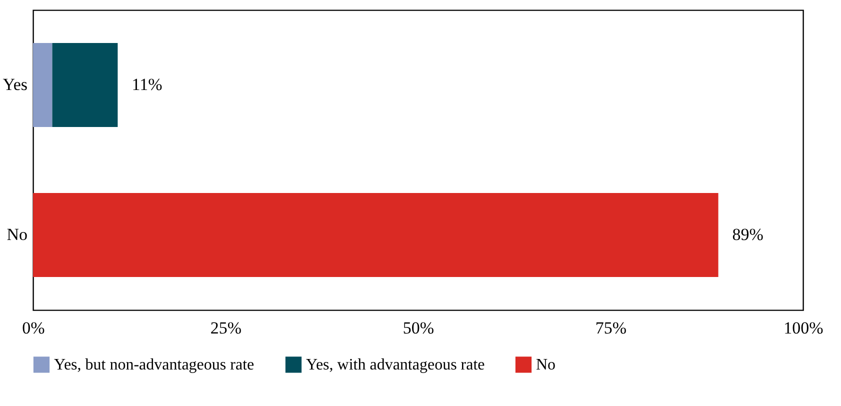  I want to click on legend-label: Yes, but non-advantageous rate, so click(154, 365).